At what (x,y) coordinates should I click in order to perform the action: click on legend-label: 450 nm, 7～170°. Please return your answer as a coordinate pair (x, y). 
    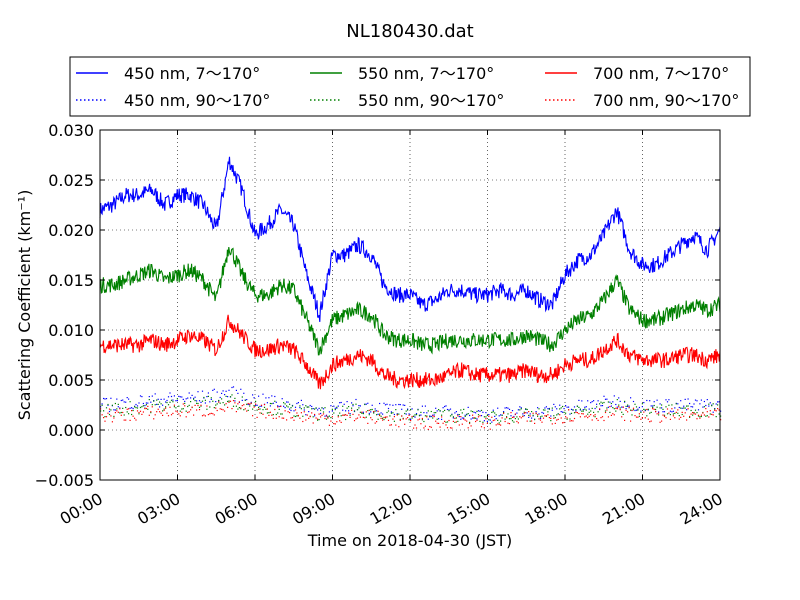
    Looking at the image, I should click on (192, 73).